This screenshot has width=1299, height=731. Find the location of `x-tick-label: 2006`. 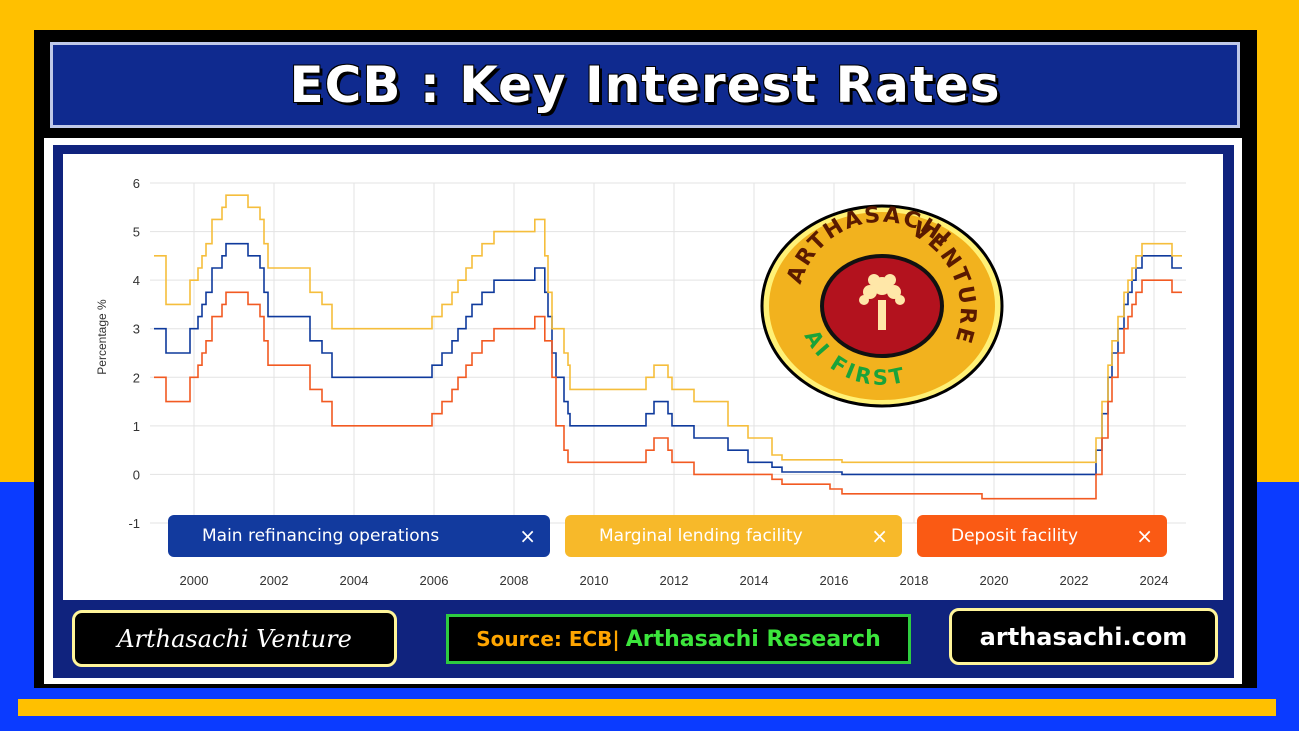

x-tick-label: 2006 is located at coordinates (434, 580).